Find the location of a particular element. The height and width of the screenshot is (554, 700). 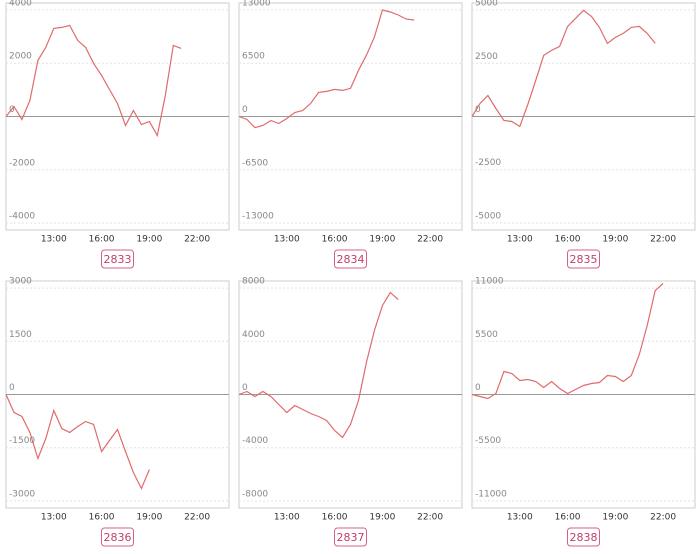

chart-title: 2834 is located at coordinates (351, 259).